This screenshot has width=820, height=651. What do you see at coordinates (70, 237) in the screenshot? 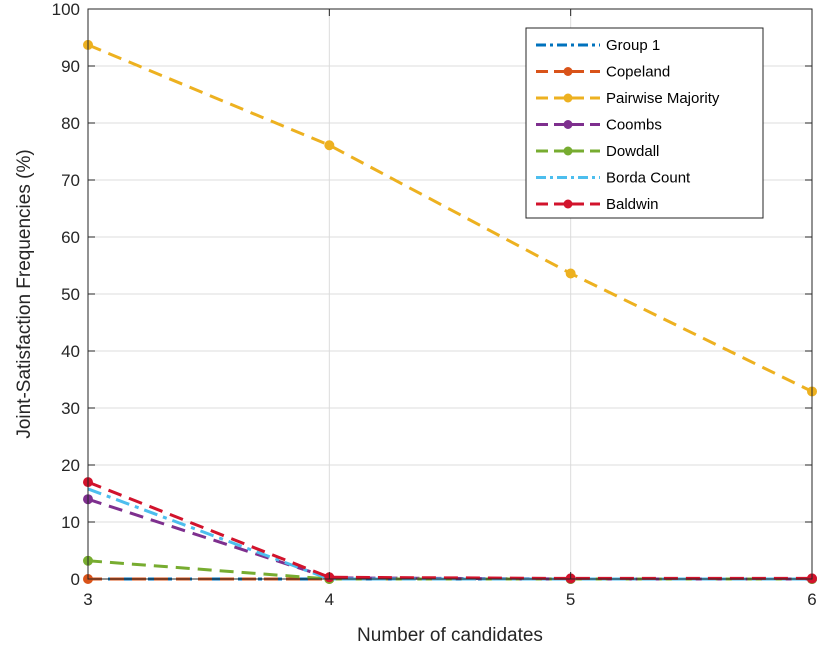
I see `y-tick-label: 60` at bounding box center [70, 237].